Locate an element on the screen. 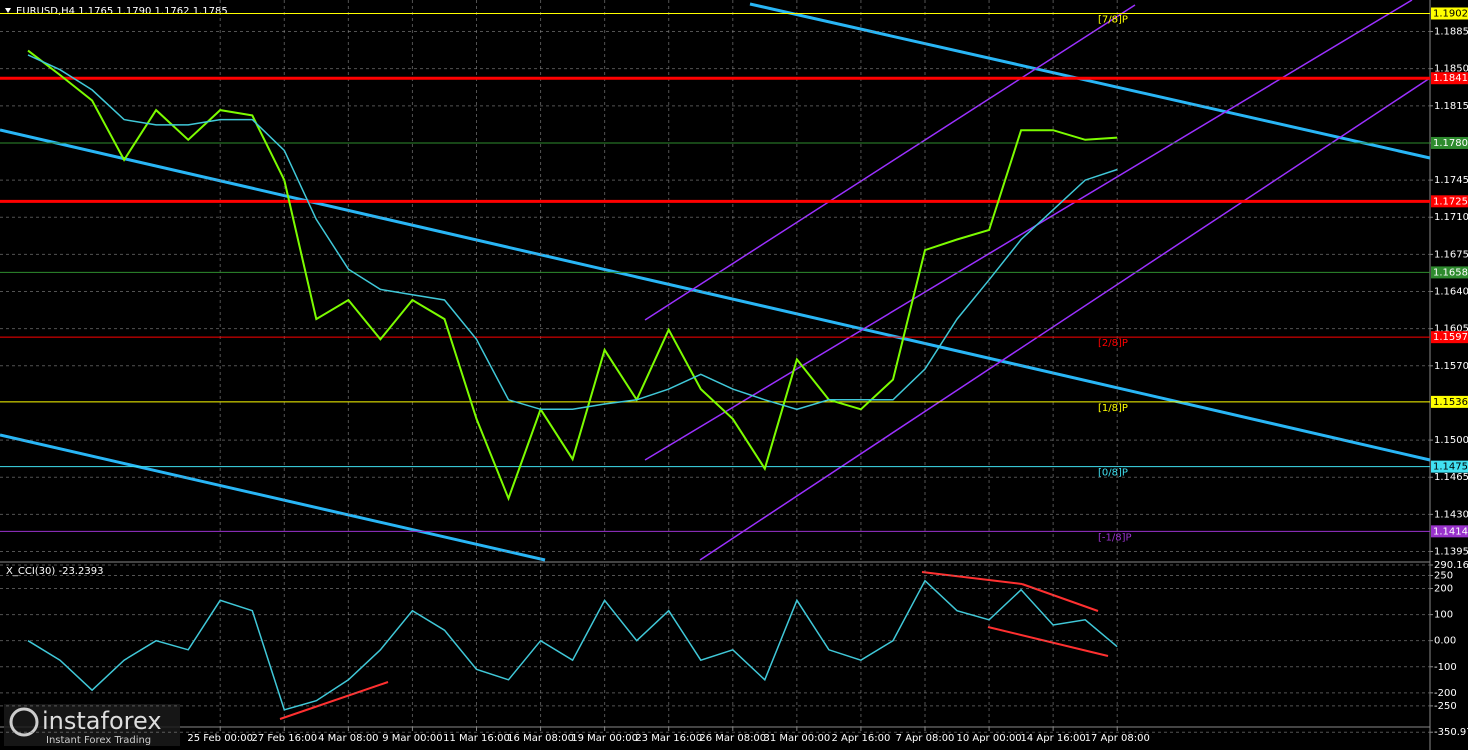  level-label: 1.1414 is located at coordinates (1450, 531).